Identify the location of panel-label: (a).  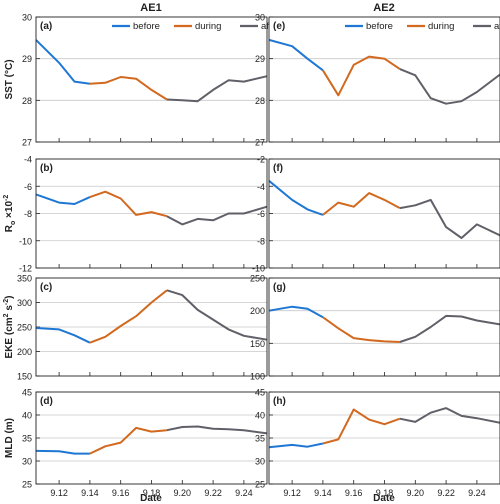
(46, 26).